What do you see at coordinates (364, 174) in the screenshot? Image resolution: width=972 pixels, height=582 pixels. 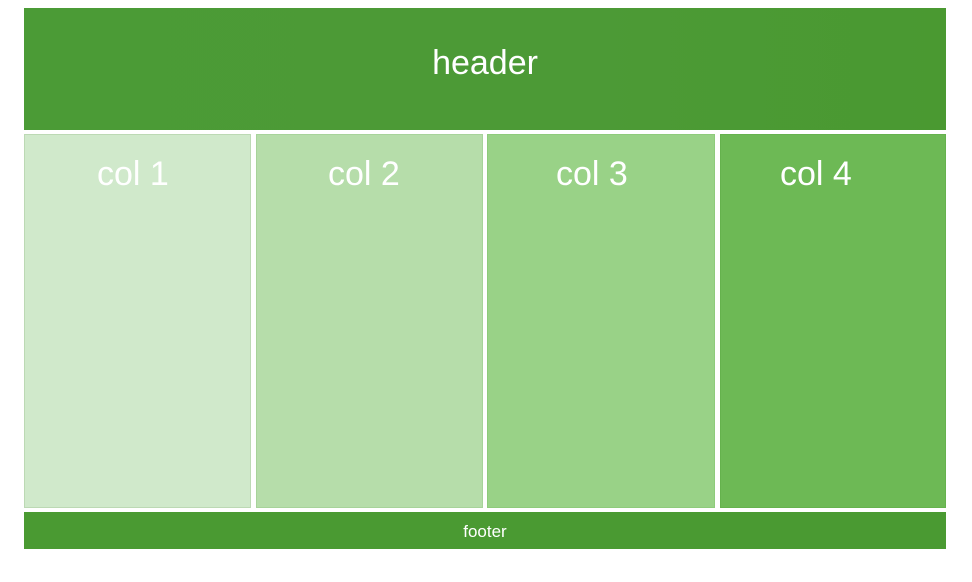 I see `column-2-label: col 2` at bounding box center [364, 174].